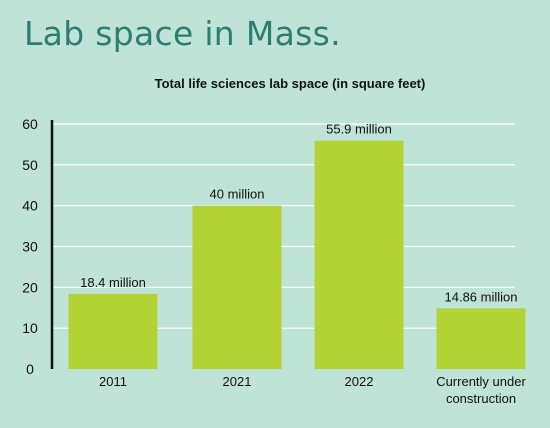 The image size is (550, 428). I want to click on y-tick-label: 60, so click(30, 124).